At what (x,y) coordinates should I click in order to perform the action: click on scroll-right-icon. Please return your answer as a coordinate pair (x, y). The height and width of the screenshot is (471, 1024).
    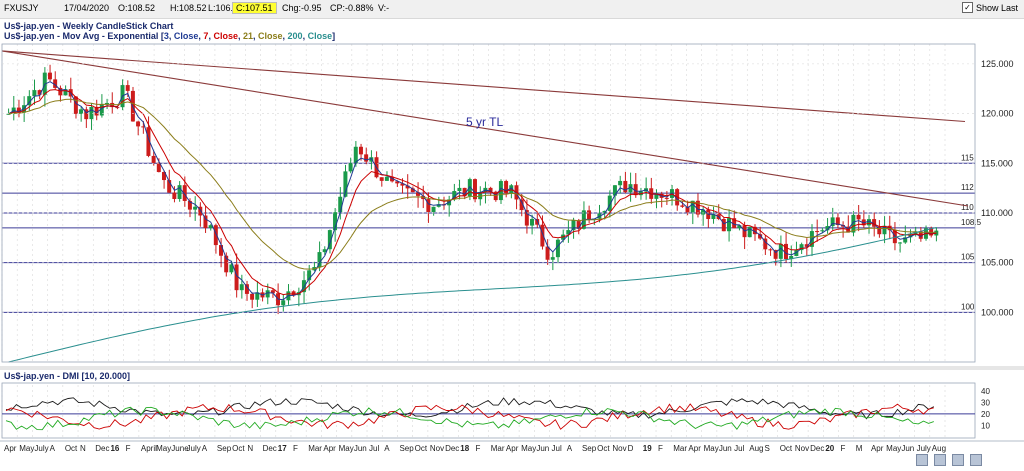
    Looking at the image, I should click on (976, 460).